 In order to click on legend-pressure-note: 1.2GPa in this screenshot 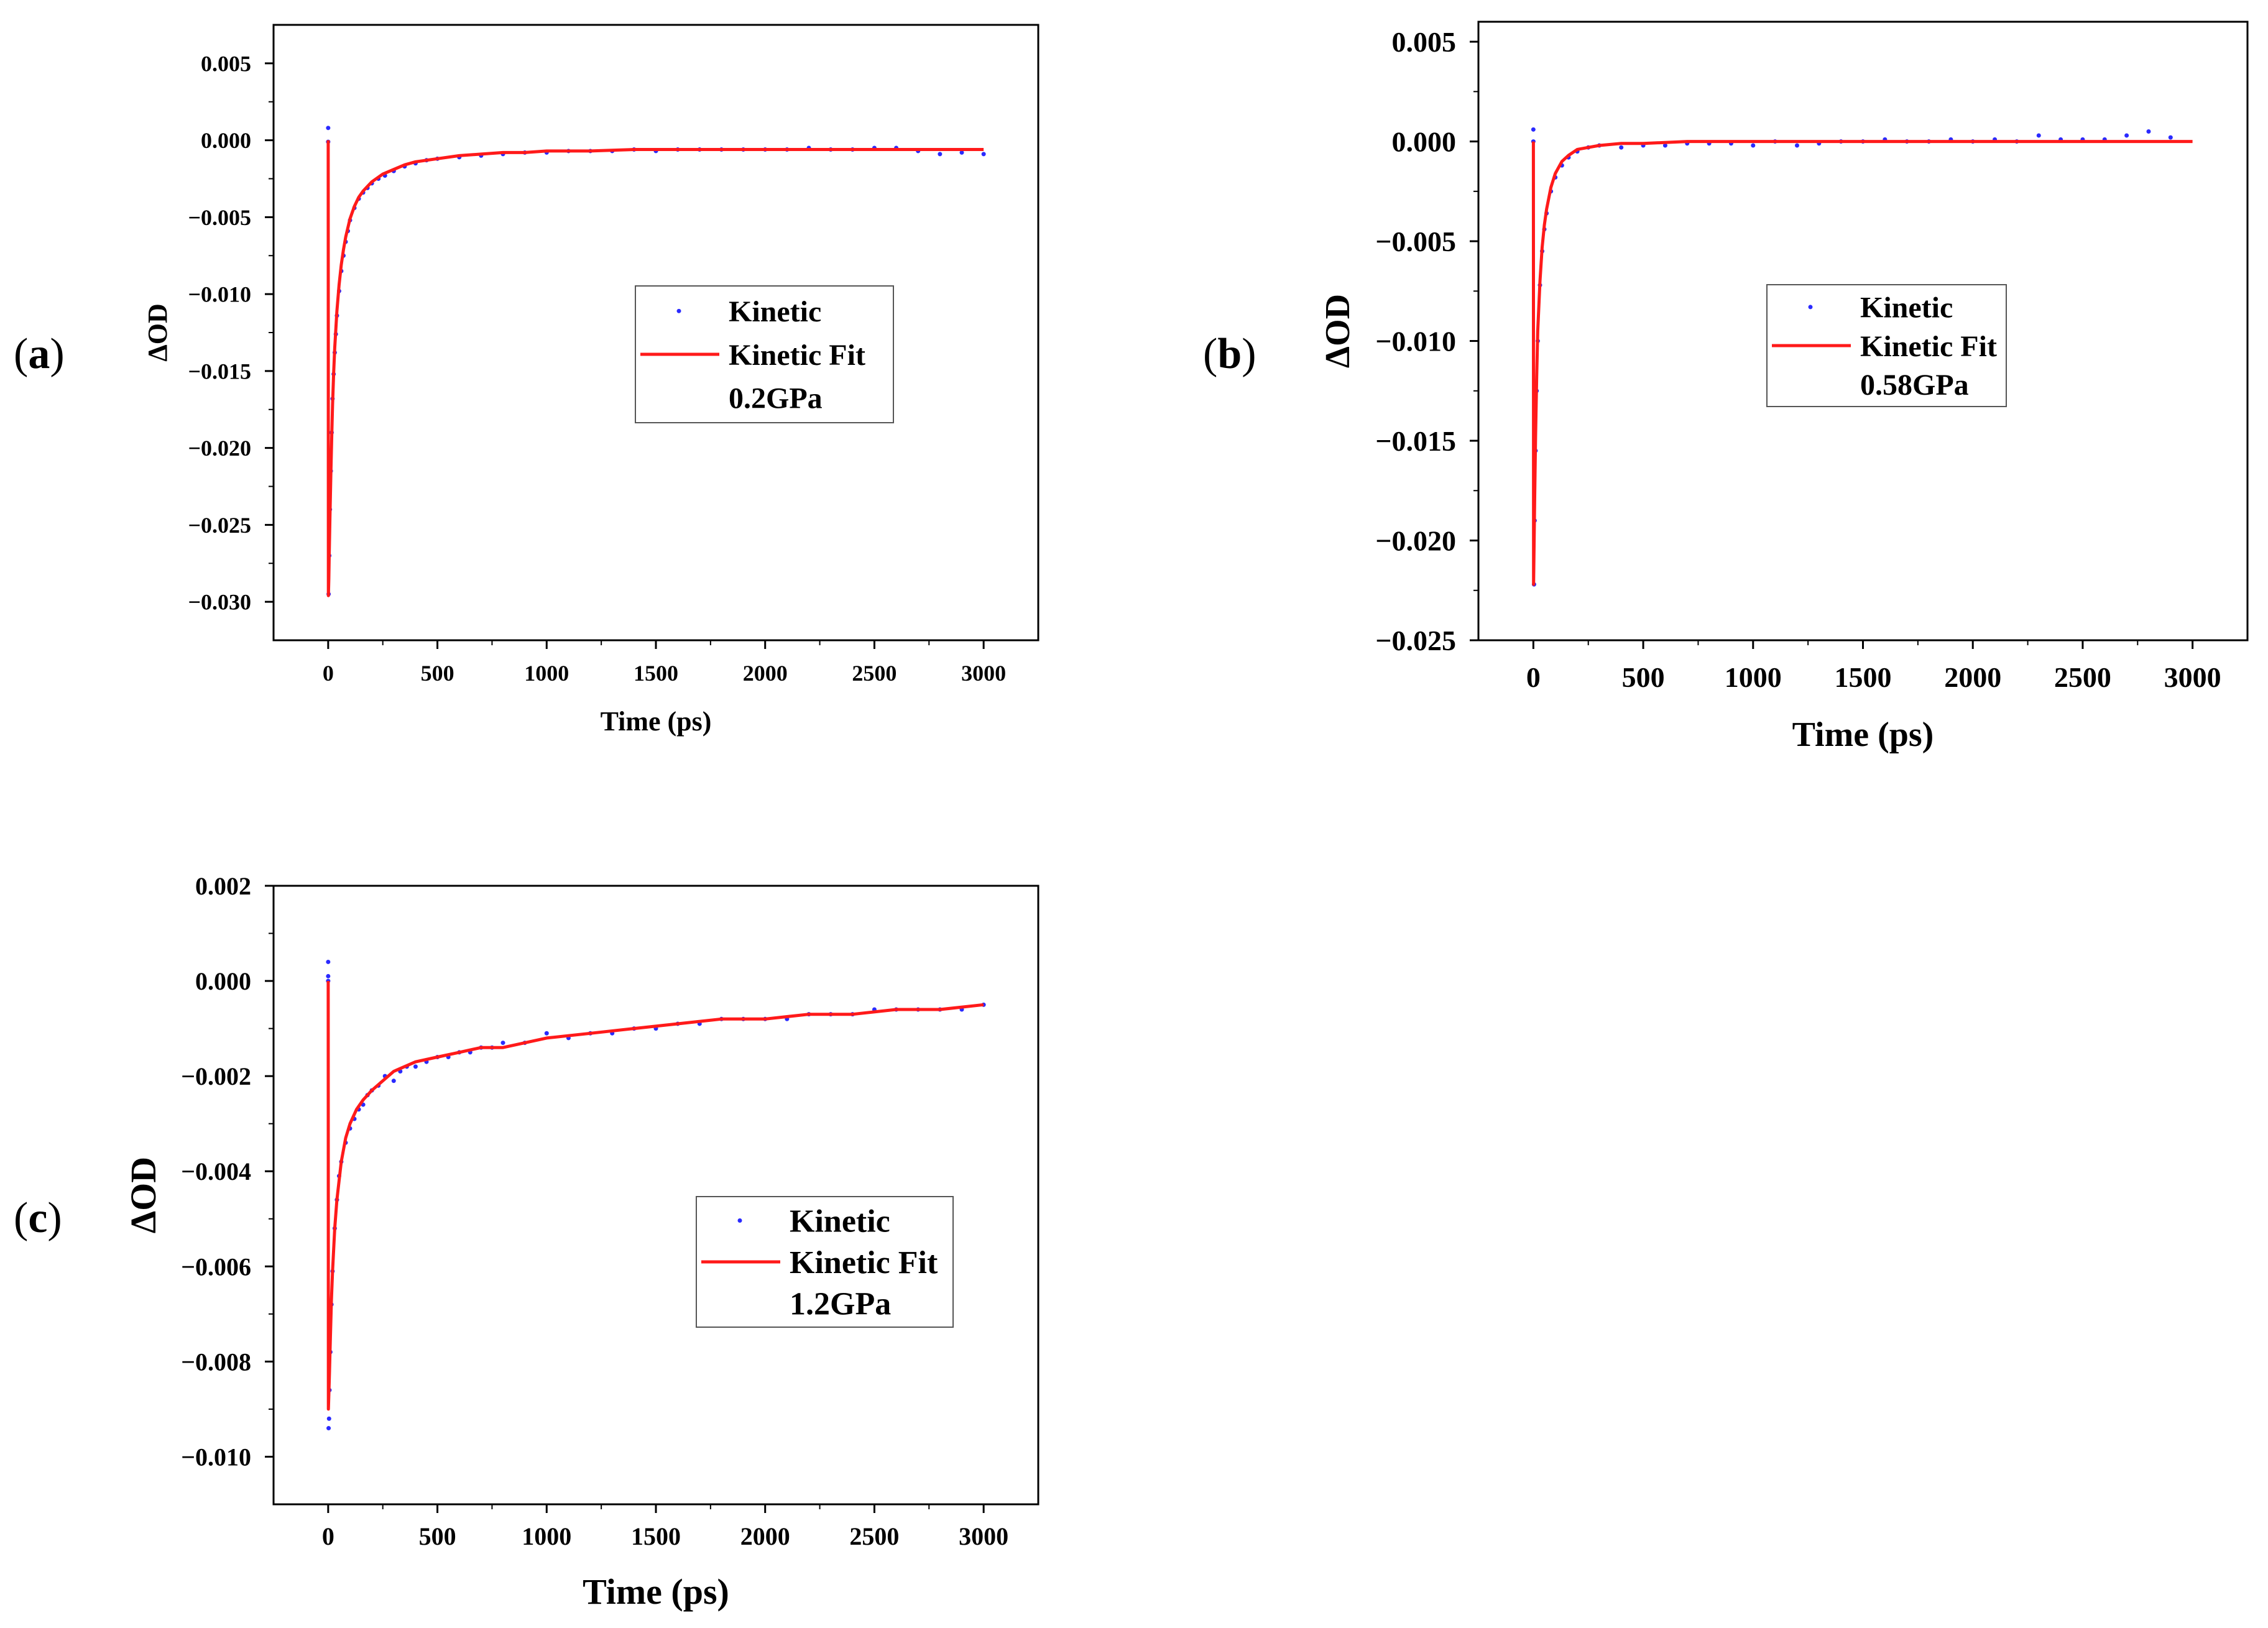, I will do `click(840, 1305)`.